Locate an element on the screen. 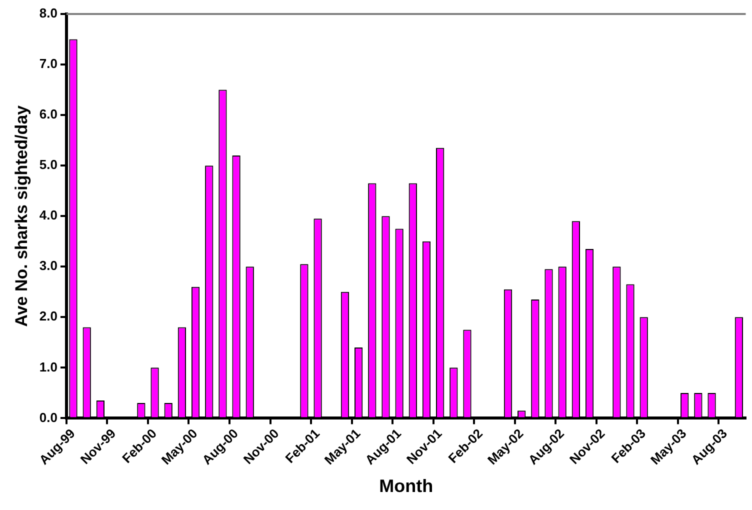 Image resolution: width=752 pixels, height=510 pixels. x-axis-title: Month is located at coordinates (406, 486).